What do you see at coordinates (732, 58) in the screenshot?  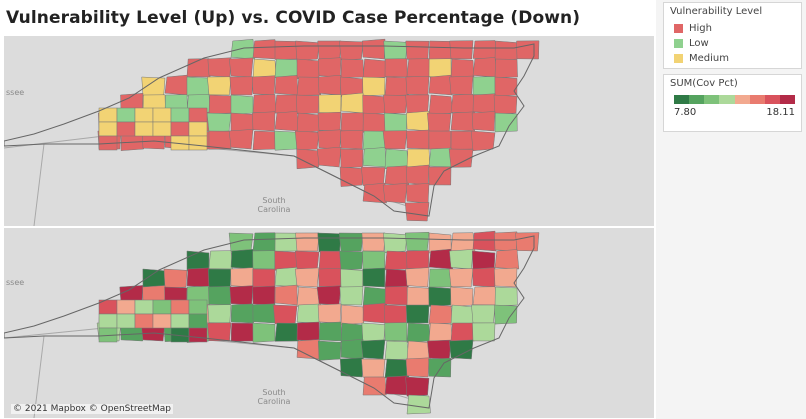 I see `legend-item-medium: Medium` at bounding box center [732, 58].